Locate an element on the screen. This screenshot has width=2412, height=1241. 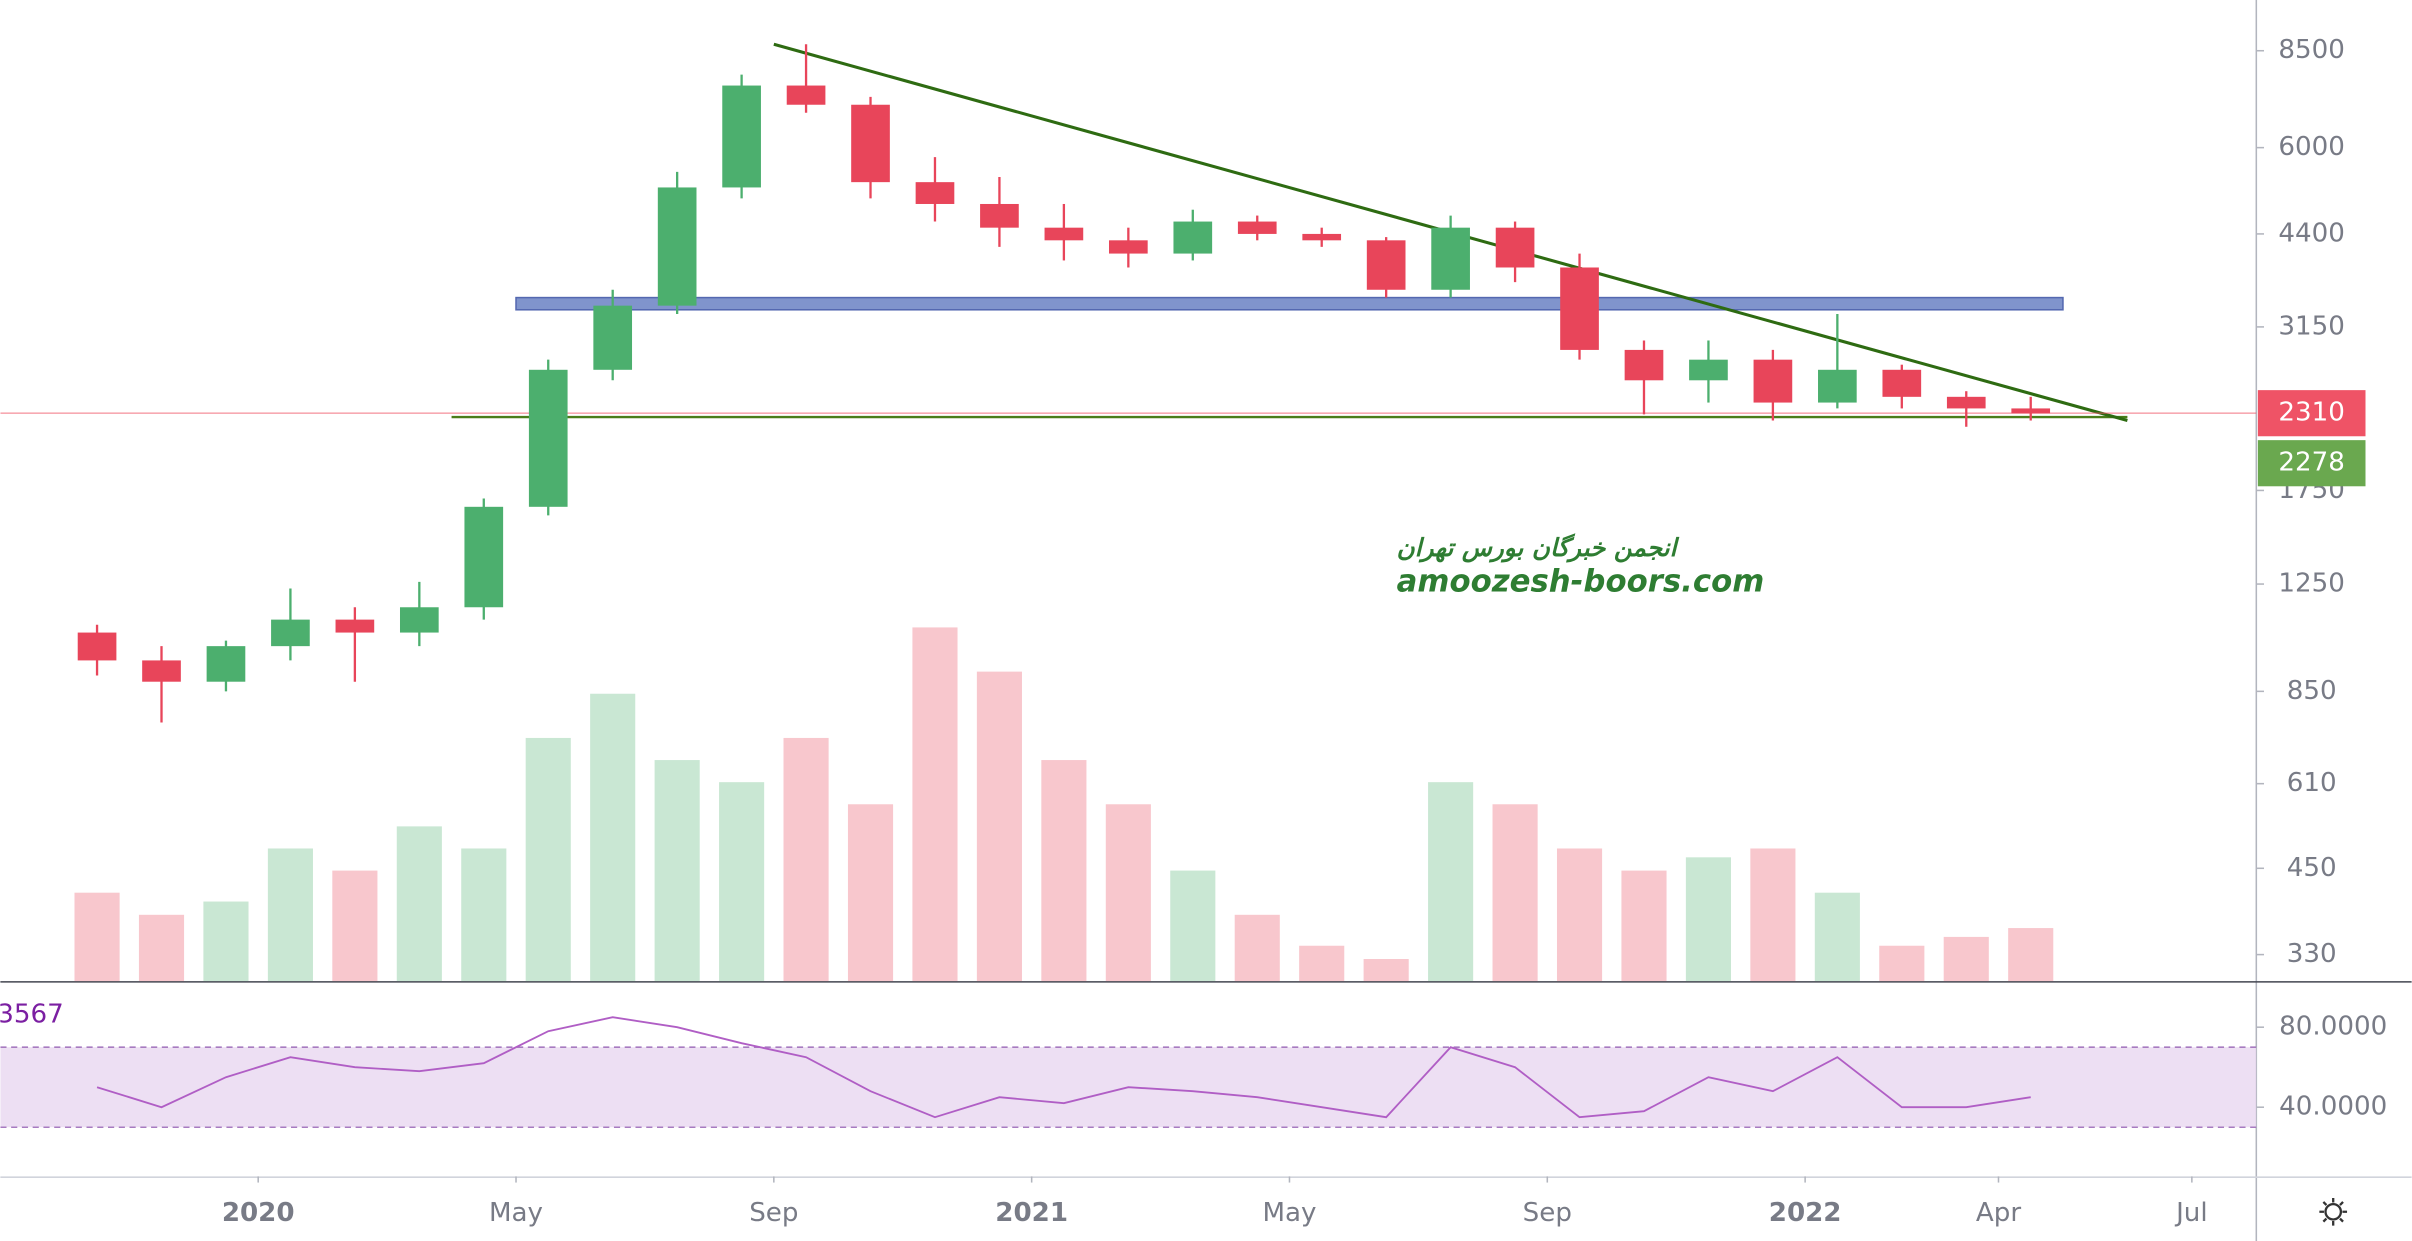
rsi-y-tick-label: 40.0000 is located at coordinates (2333, 1107).